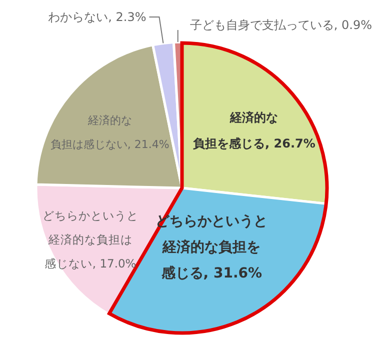  I want to click on slice-label: 経済的な負担を感じる, 26.7%, so click(254, 130).